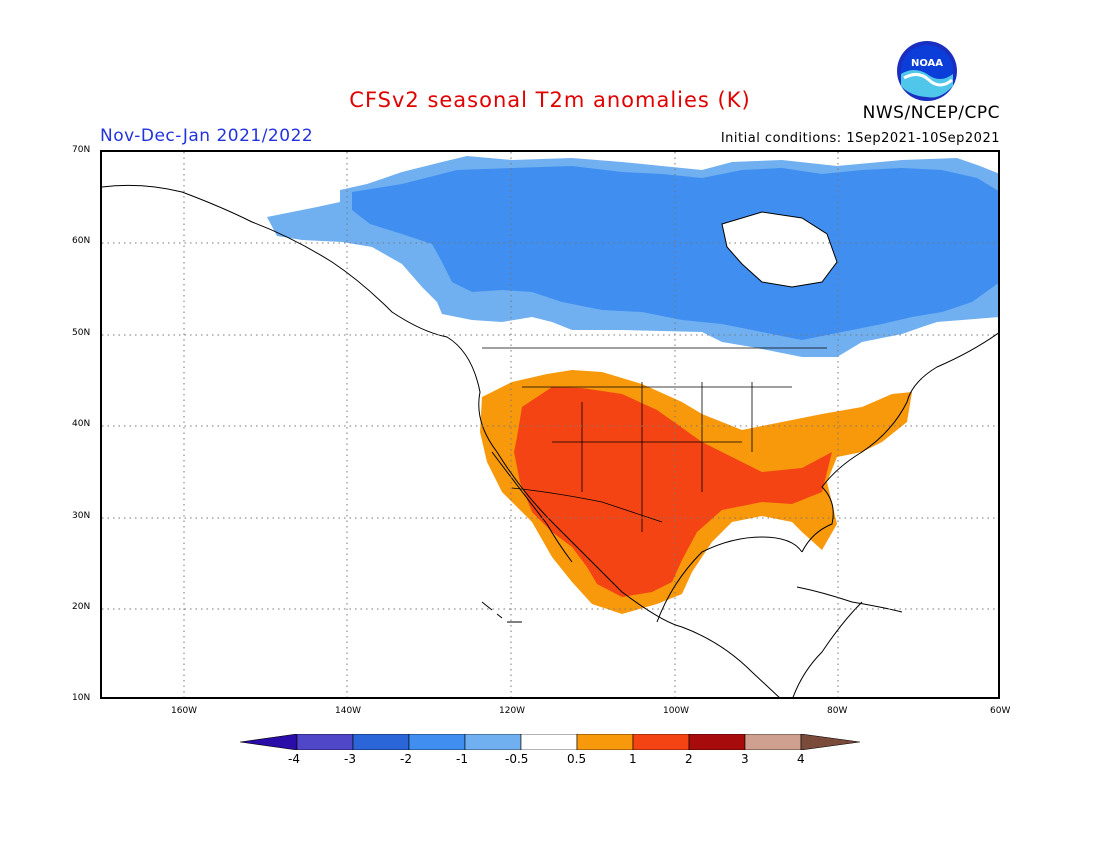  I want to click on hudson-bay, so click(779, 249).